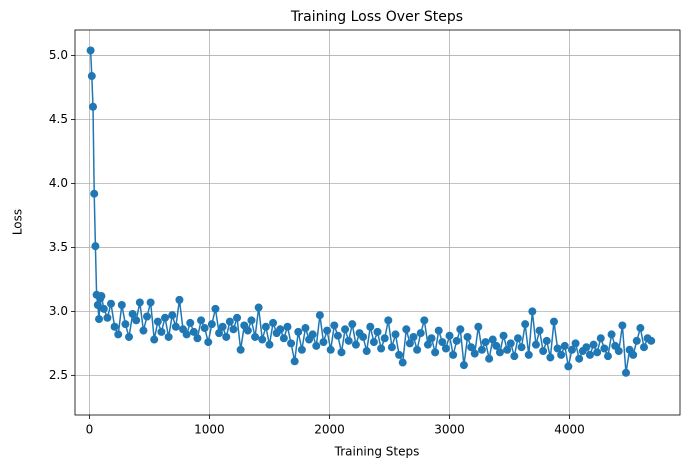  What do you see at coordinates (58, 311) in the screenshot?
I see `y-tick-label: 3.0` at bounding box center [58, 311].